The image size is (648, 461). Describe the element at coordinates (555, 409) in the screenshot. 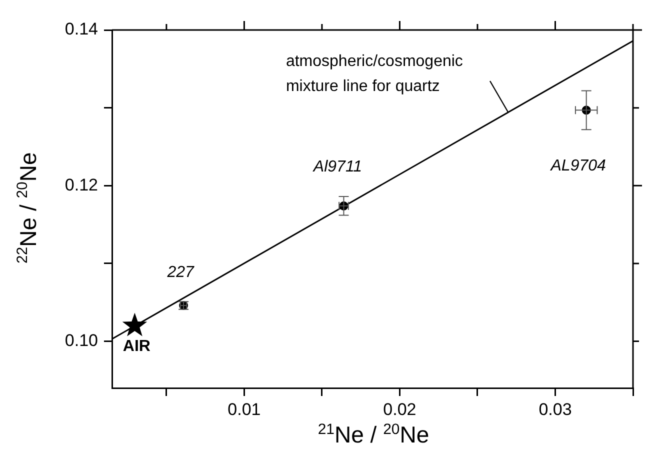

I see `x-tick-label: 0.03` at that location.